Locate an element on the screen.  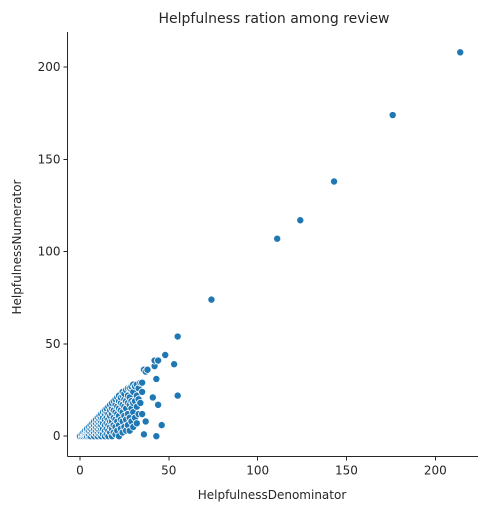
x-tick-label: 50 is located at coordinates (168, 471).